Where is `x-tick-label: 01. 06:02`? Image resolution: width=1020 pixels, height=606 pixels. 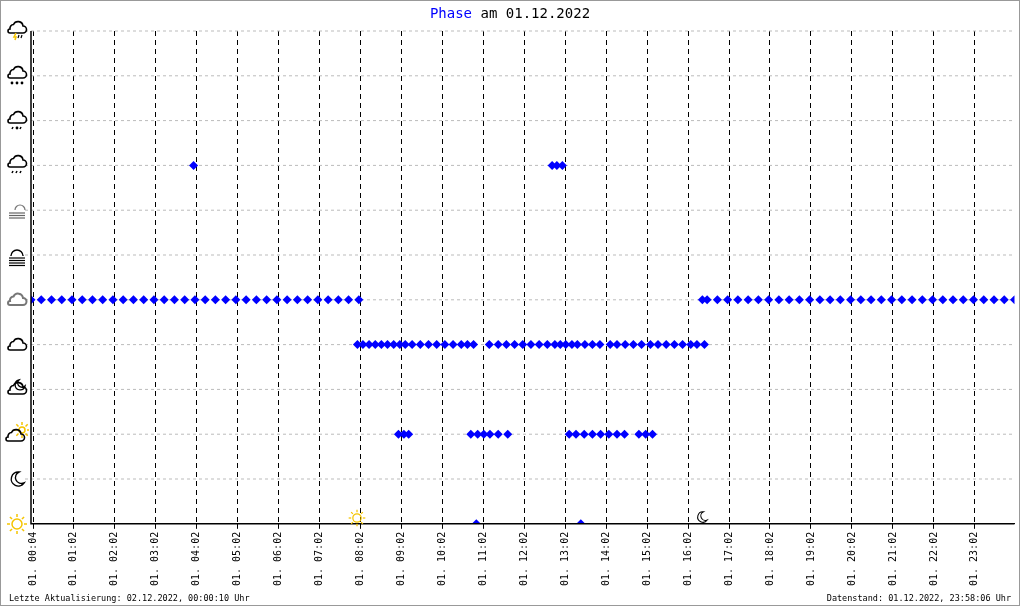
x-tick-label: 01. 06:02 is located at coordinates (277, 558).